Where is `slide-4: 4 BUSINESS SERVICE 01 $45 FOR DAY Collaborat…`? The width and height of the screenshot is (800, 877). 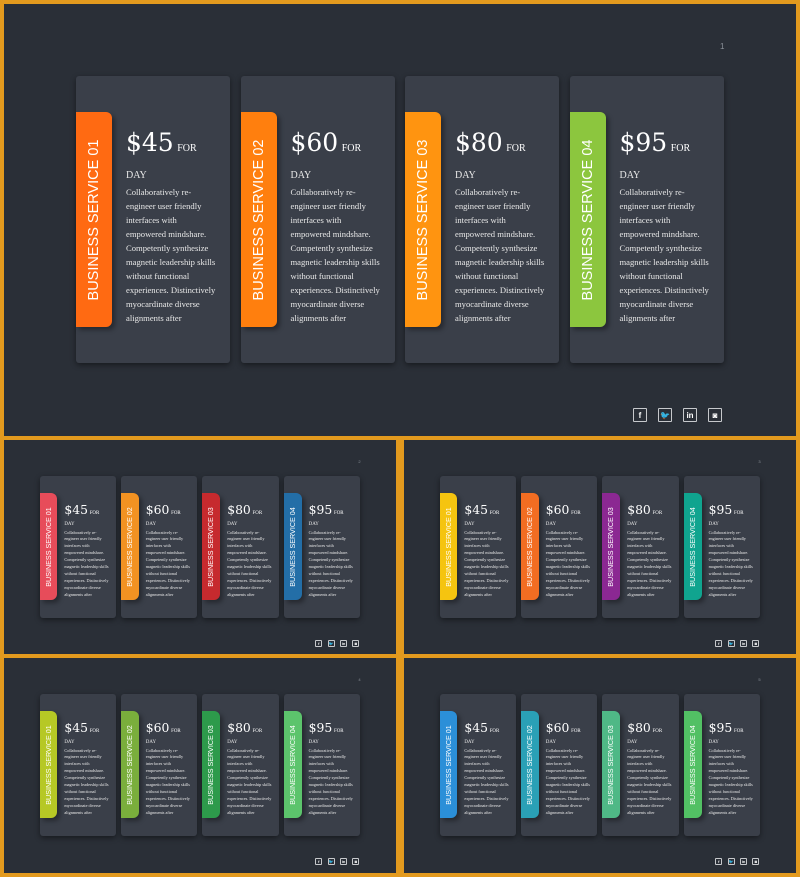
slide-4: 4 BUSINESS SERVICE 01 $45 FOR DAY Collaborat… is located at coordinates (200, 765).